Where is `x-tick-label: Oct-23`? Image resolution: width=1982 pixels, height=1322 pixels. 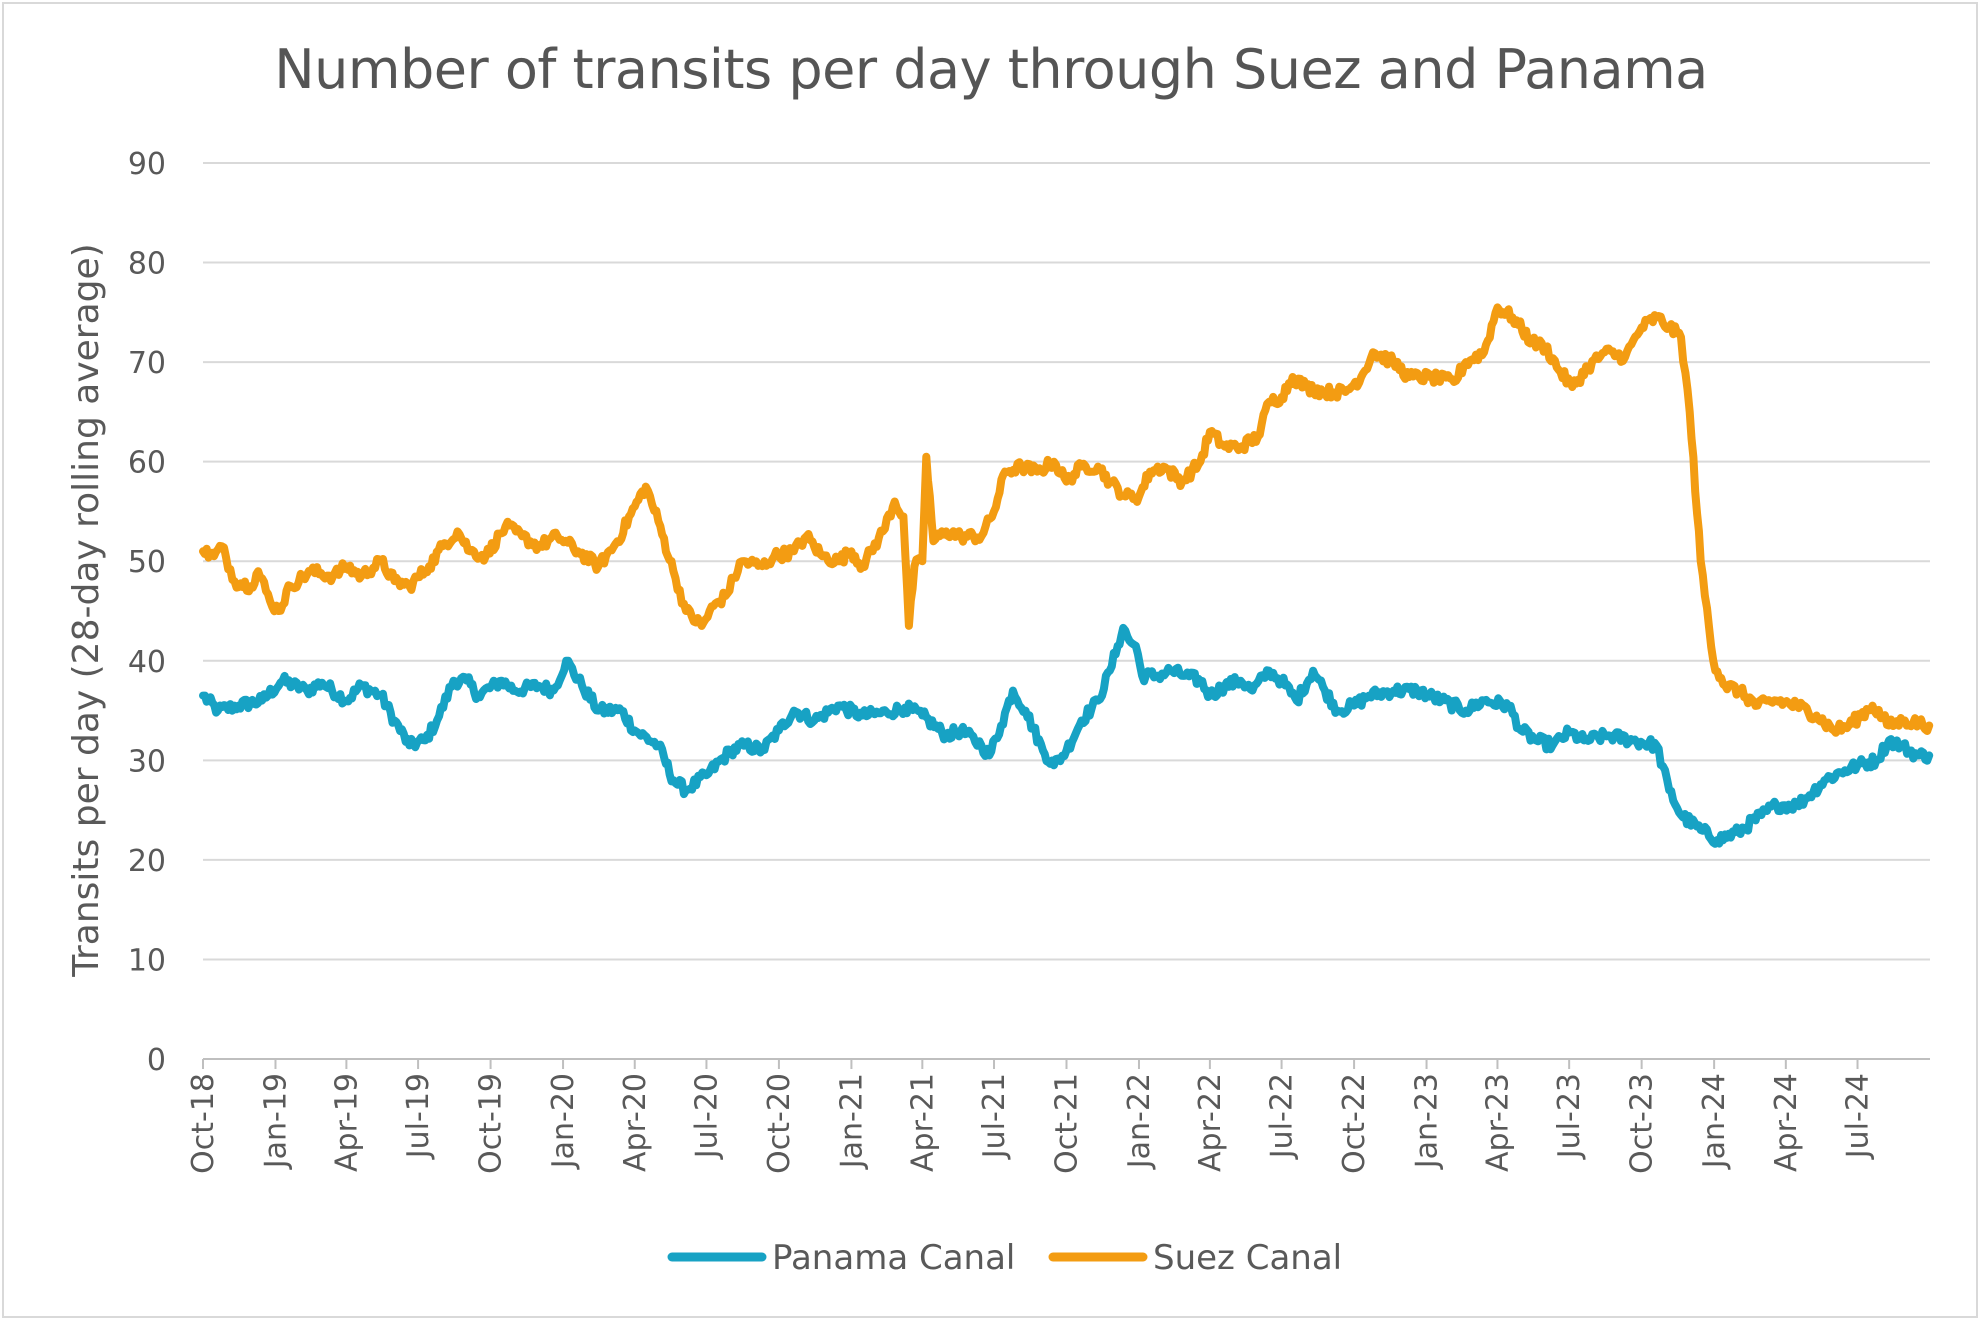 x-tick-label: Oct-23 is located at coordinates (1642, 1123).